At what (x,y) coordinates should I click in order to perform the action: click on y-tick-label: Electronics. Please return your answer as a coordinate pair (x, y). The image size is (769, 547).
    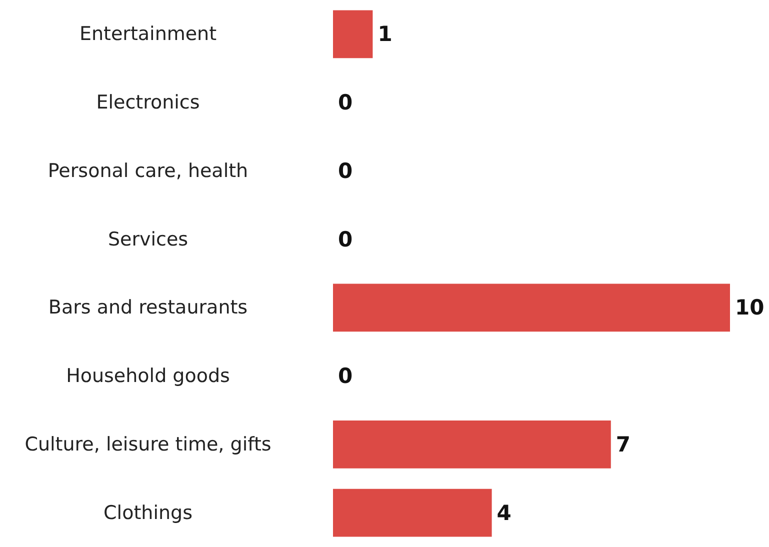
    Looking at the image, I should click on (148, 103).